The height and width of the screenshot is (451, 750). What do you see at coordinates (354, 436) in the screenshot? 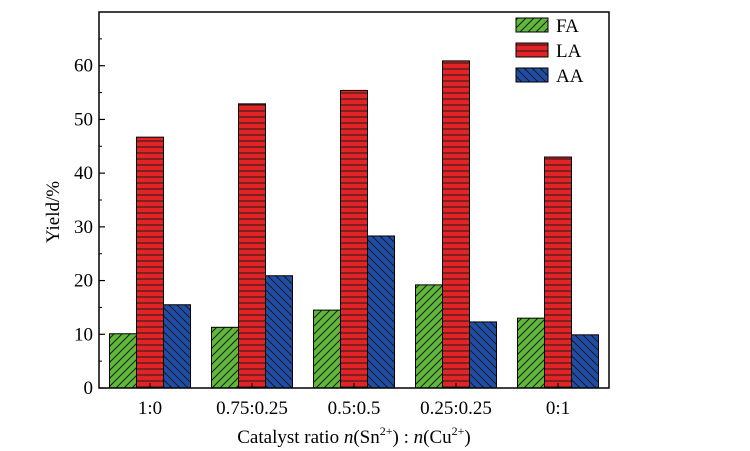
I see `x-axis-title: Catalyst ratio n(Sn2+) : n(Cu2+)` at bounding box center [354, 436].